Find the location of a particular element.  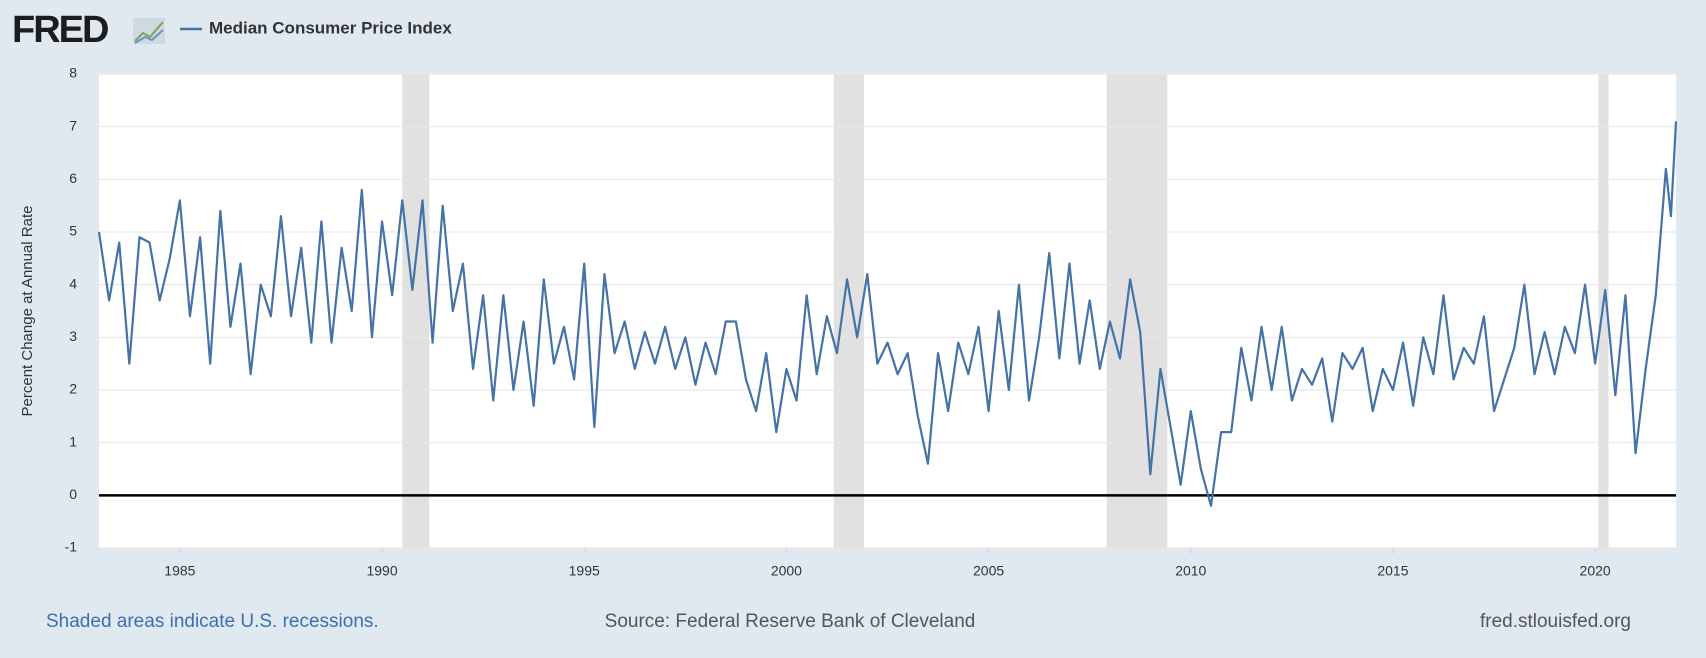

logo-icon is located at coordinates (149, 31).